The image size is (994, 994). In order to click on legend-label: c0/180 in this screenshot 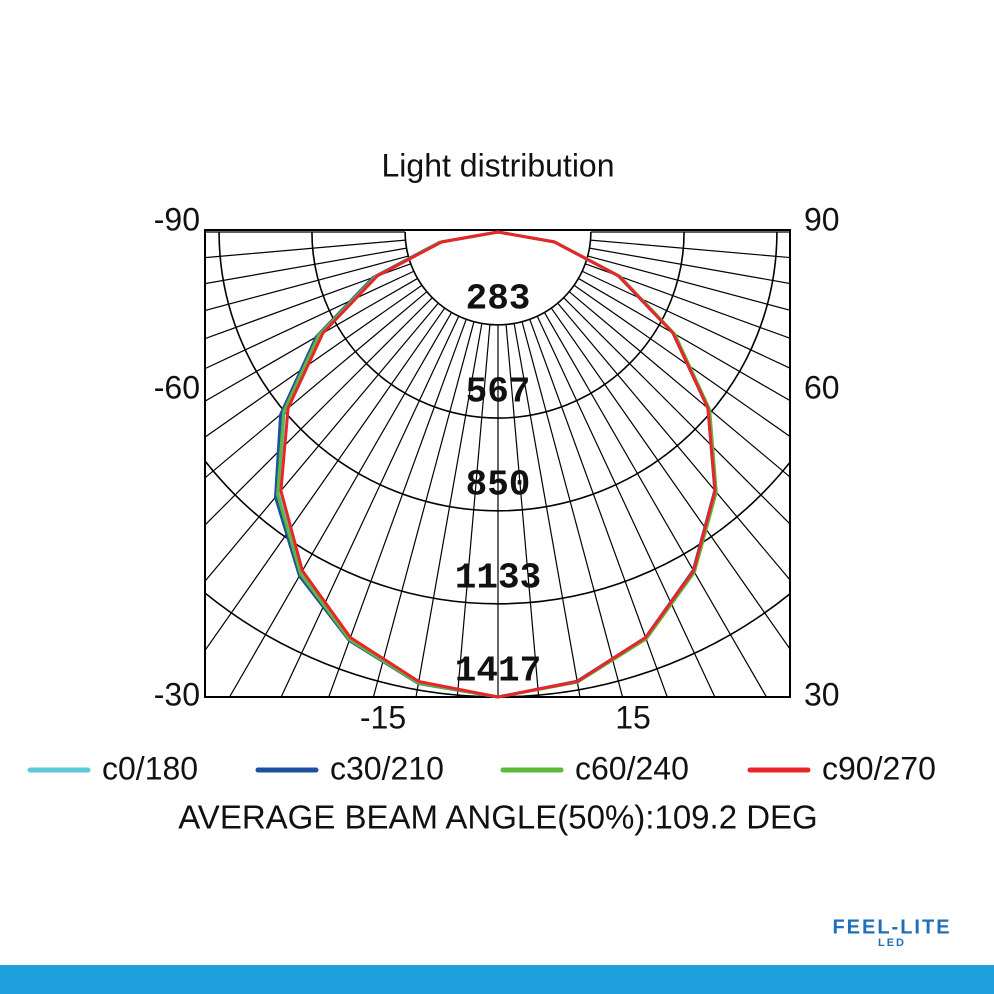, I will do `click(150, 768)`.